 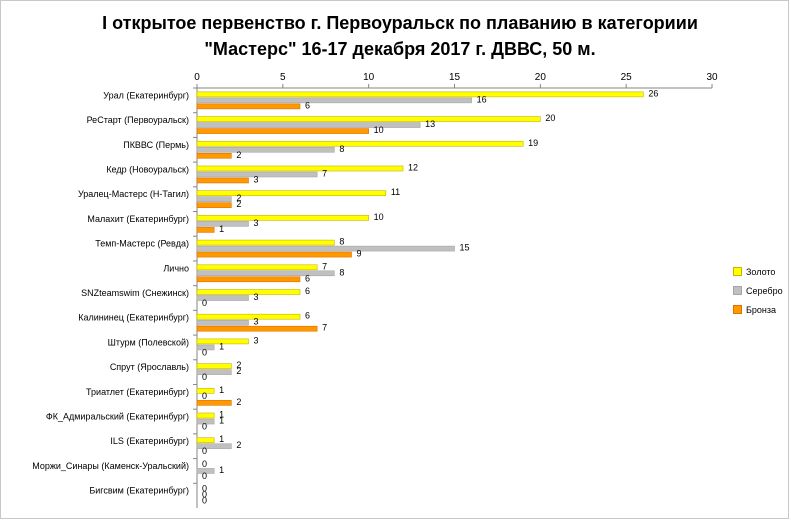 I want to click on legend-item-silver: Серебро, so click(x=758, y=290).